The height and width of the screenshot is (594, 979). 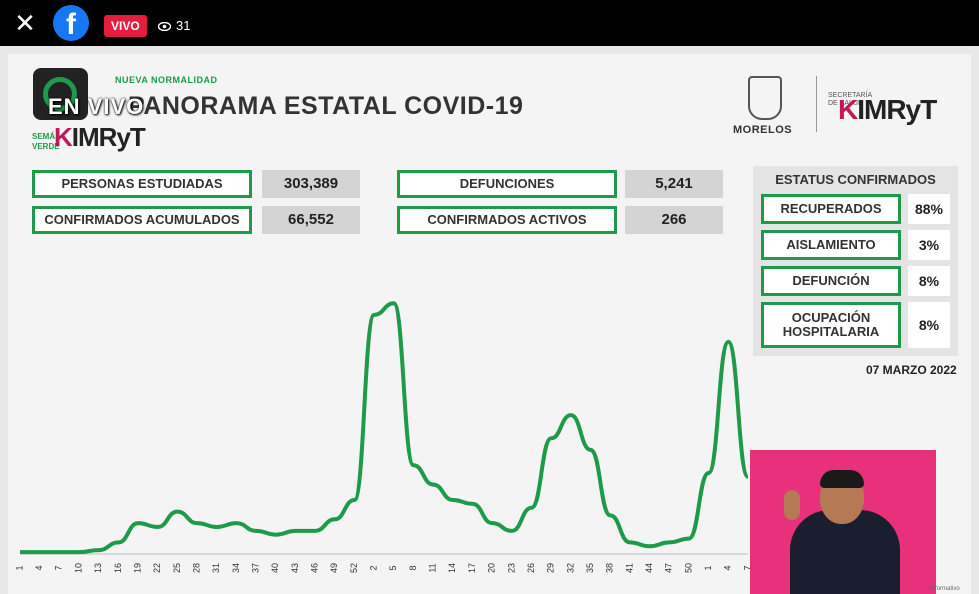 What do you see at coordinates (63, 137) in the screenshot?
I see `imryt-k: K` at bounding box center [63, 137].